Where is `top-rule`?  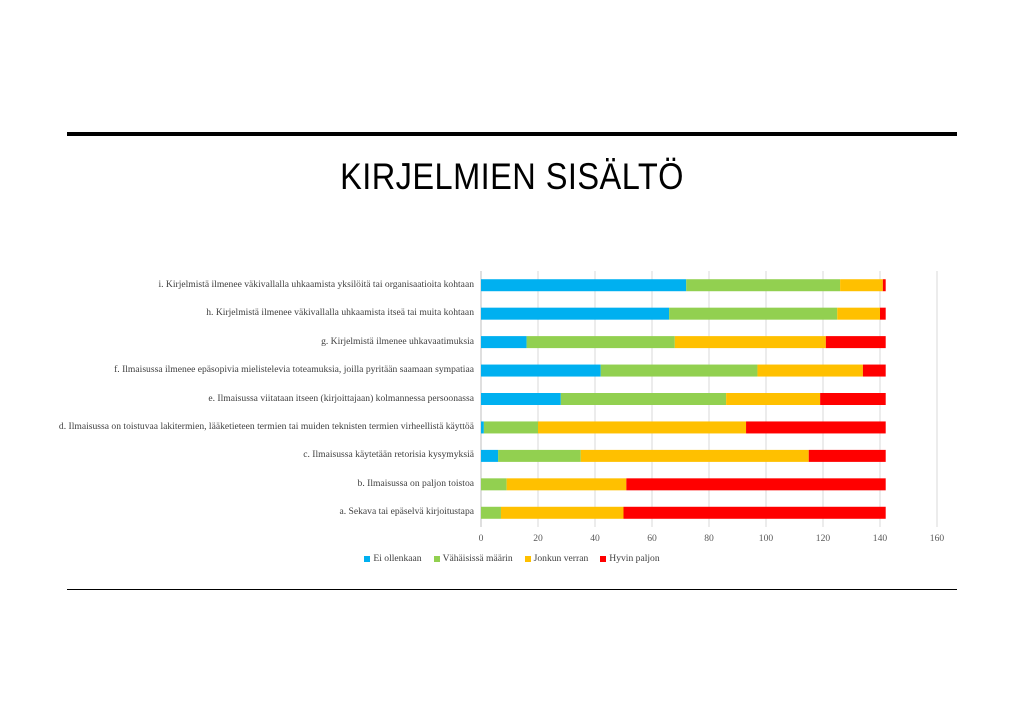
top-rule is located at coordinates (512, 134).